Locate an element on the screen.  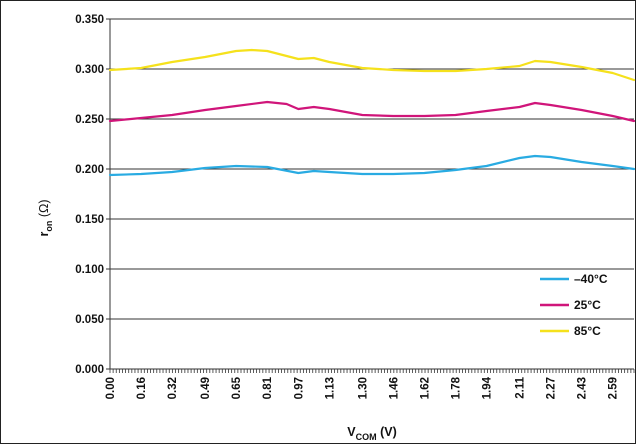
x-tick-label: 0.97 is located at coordinates (299, 388).